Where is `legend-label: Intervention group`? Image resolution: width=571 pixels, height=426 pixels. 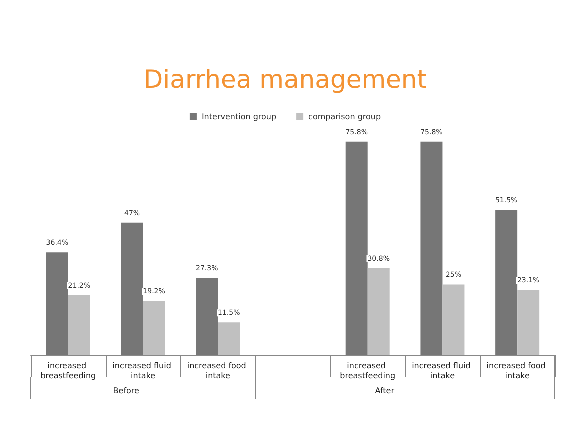 legend-label: Intervention group is located at coordinates (239, 117).